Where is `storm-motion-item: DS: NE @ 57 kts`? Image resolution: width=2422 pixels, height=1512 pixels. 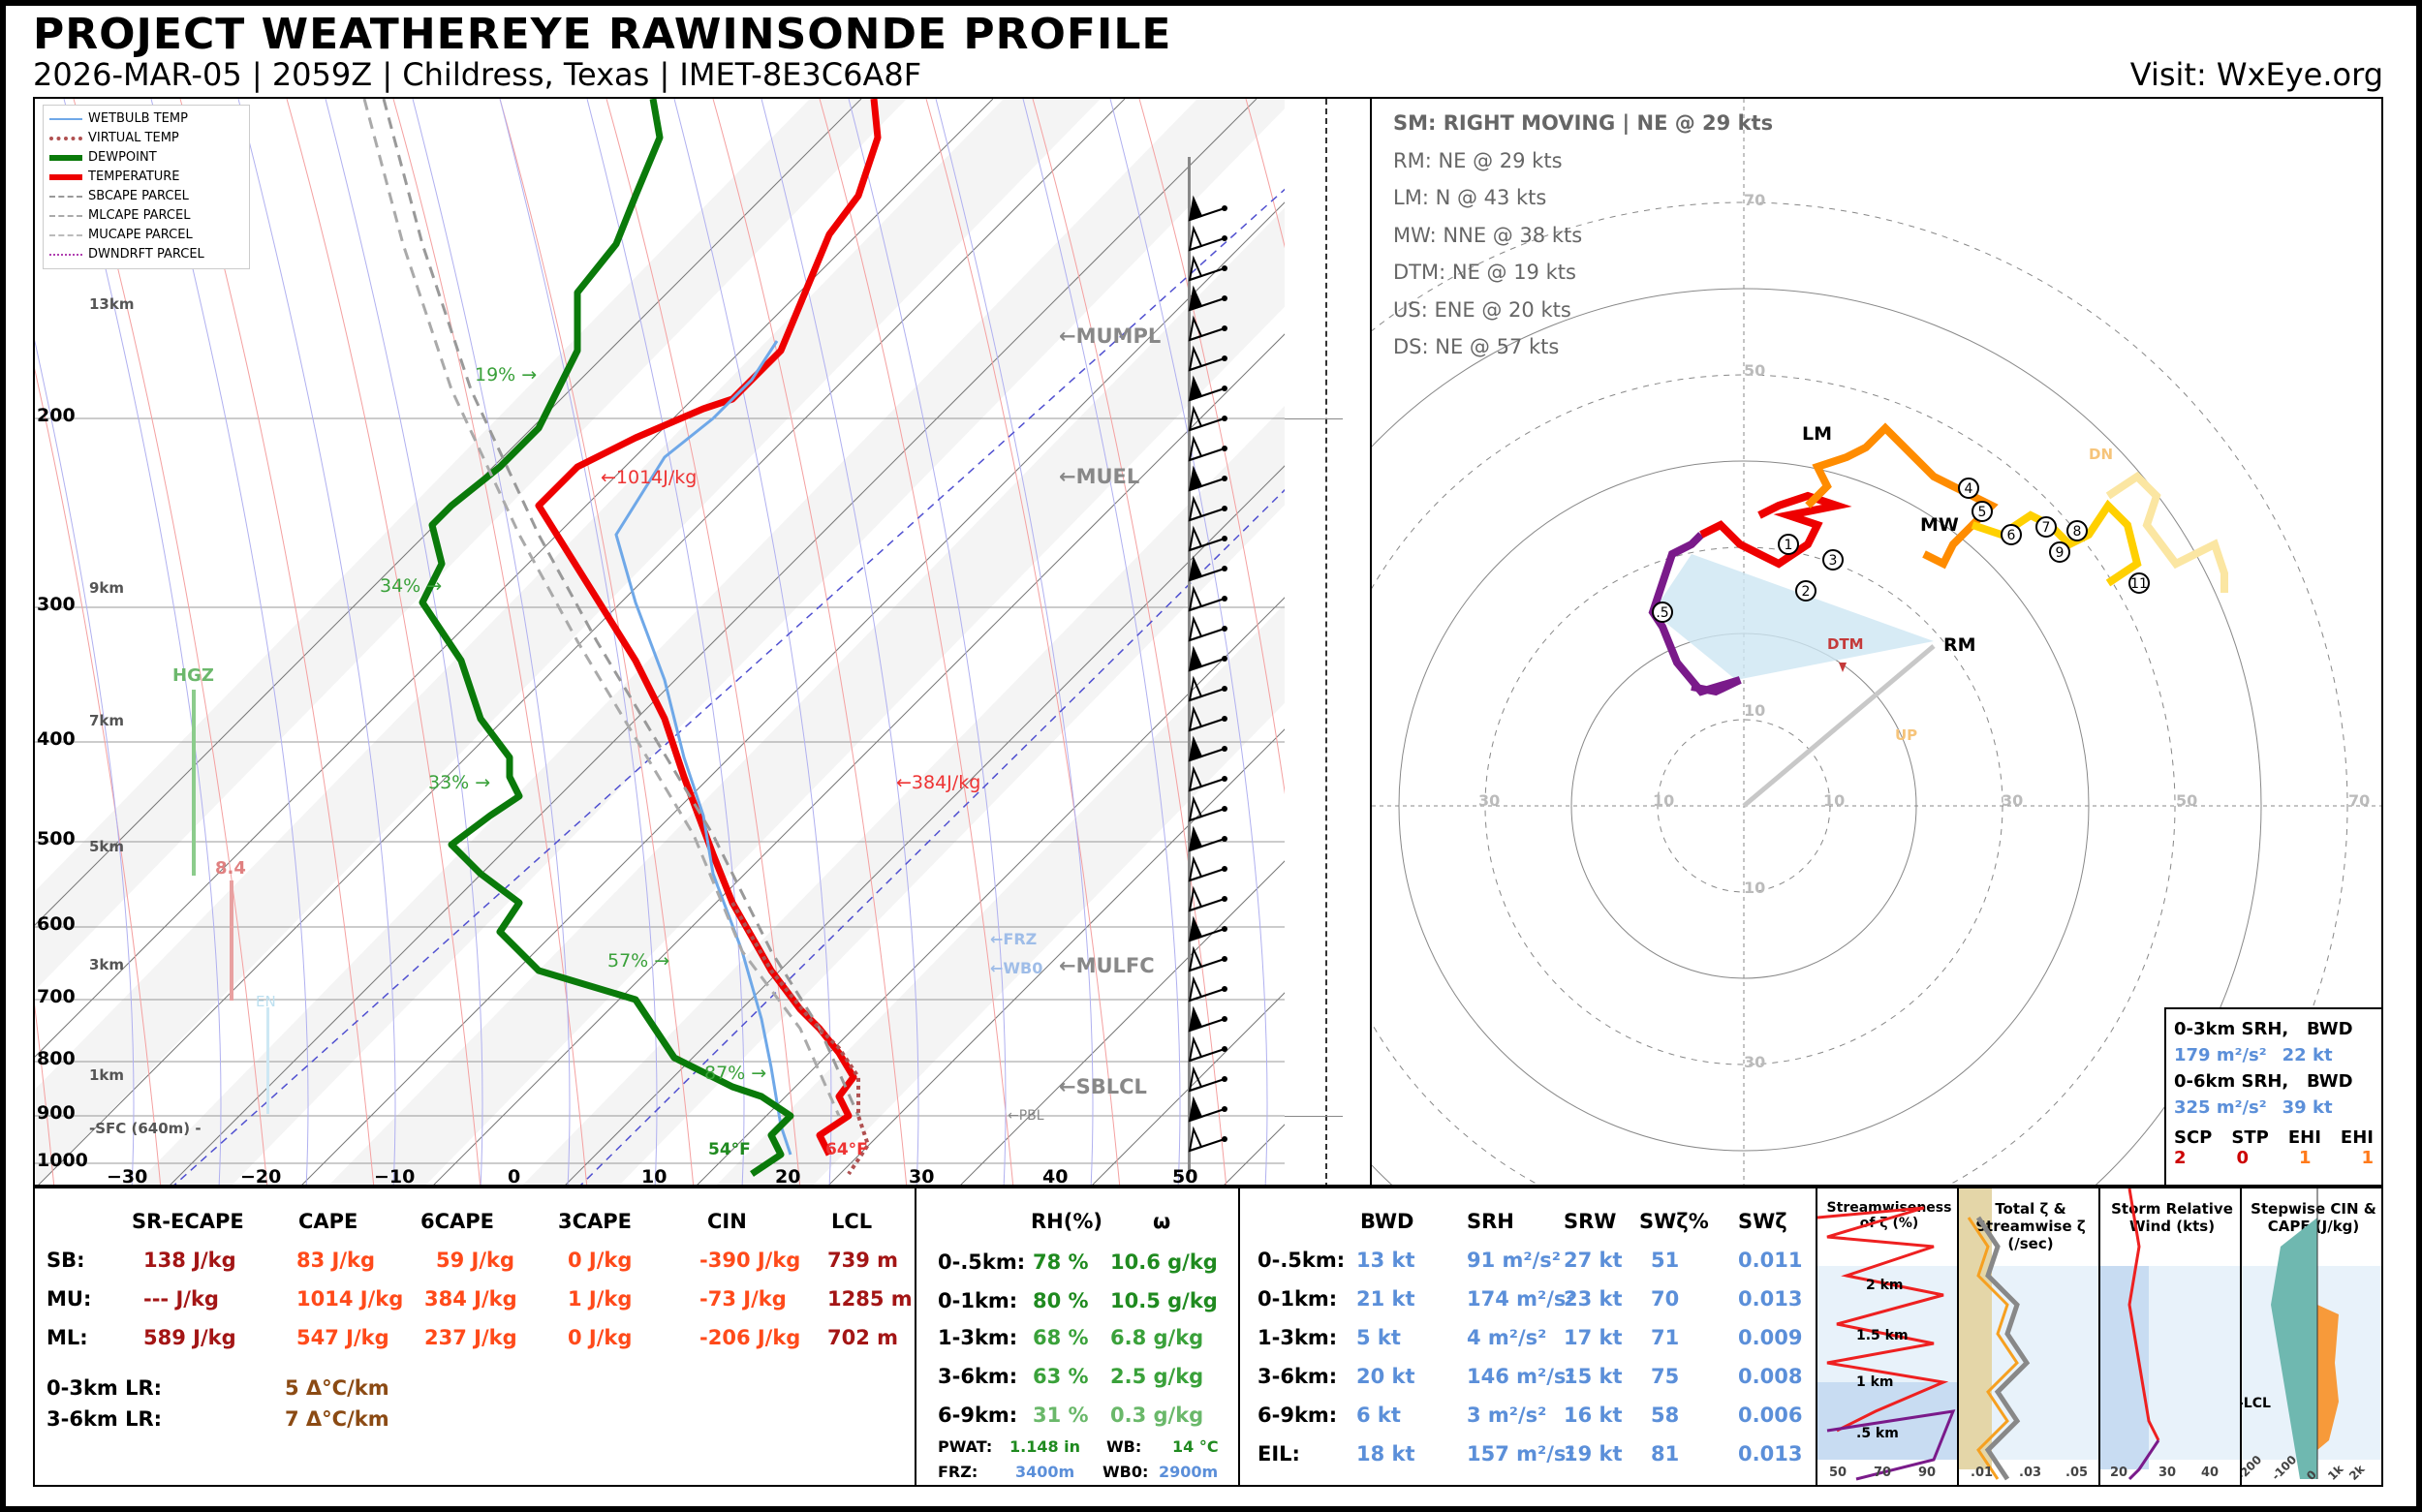 storm-motion-item: DS: NE @ 57 kts is located at coordinates (1476, 346).